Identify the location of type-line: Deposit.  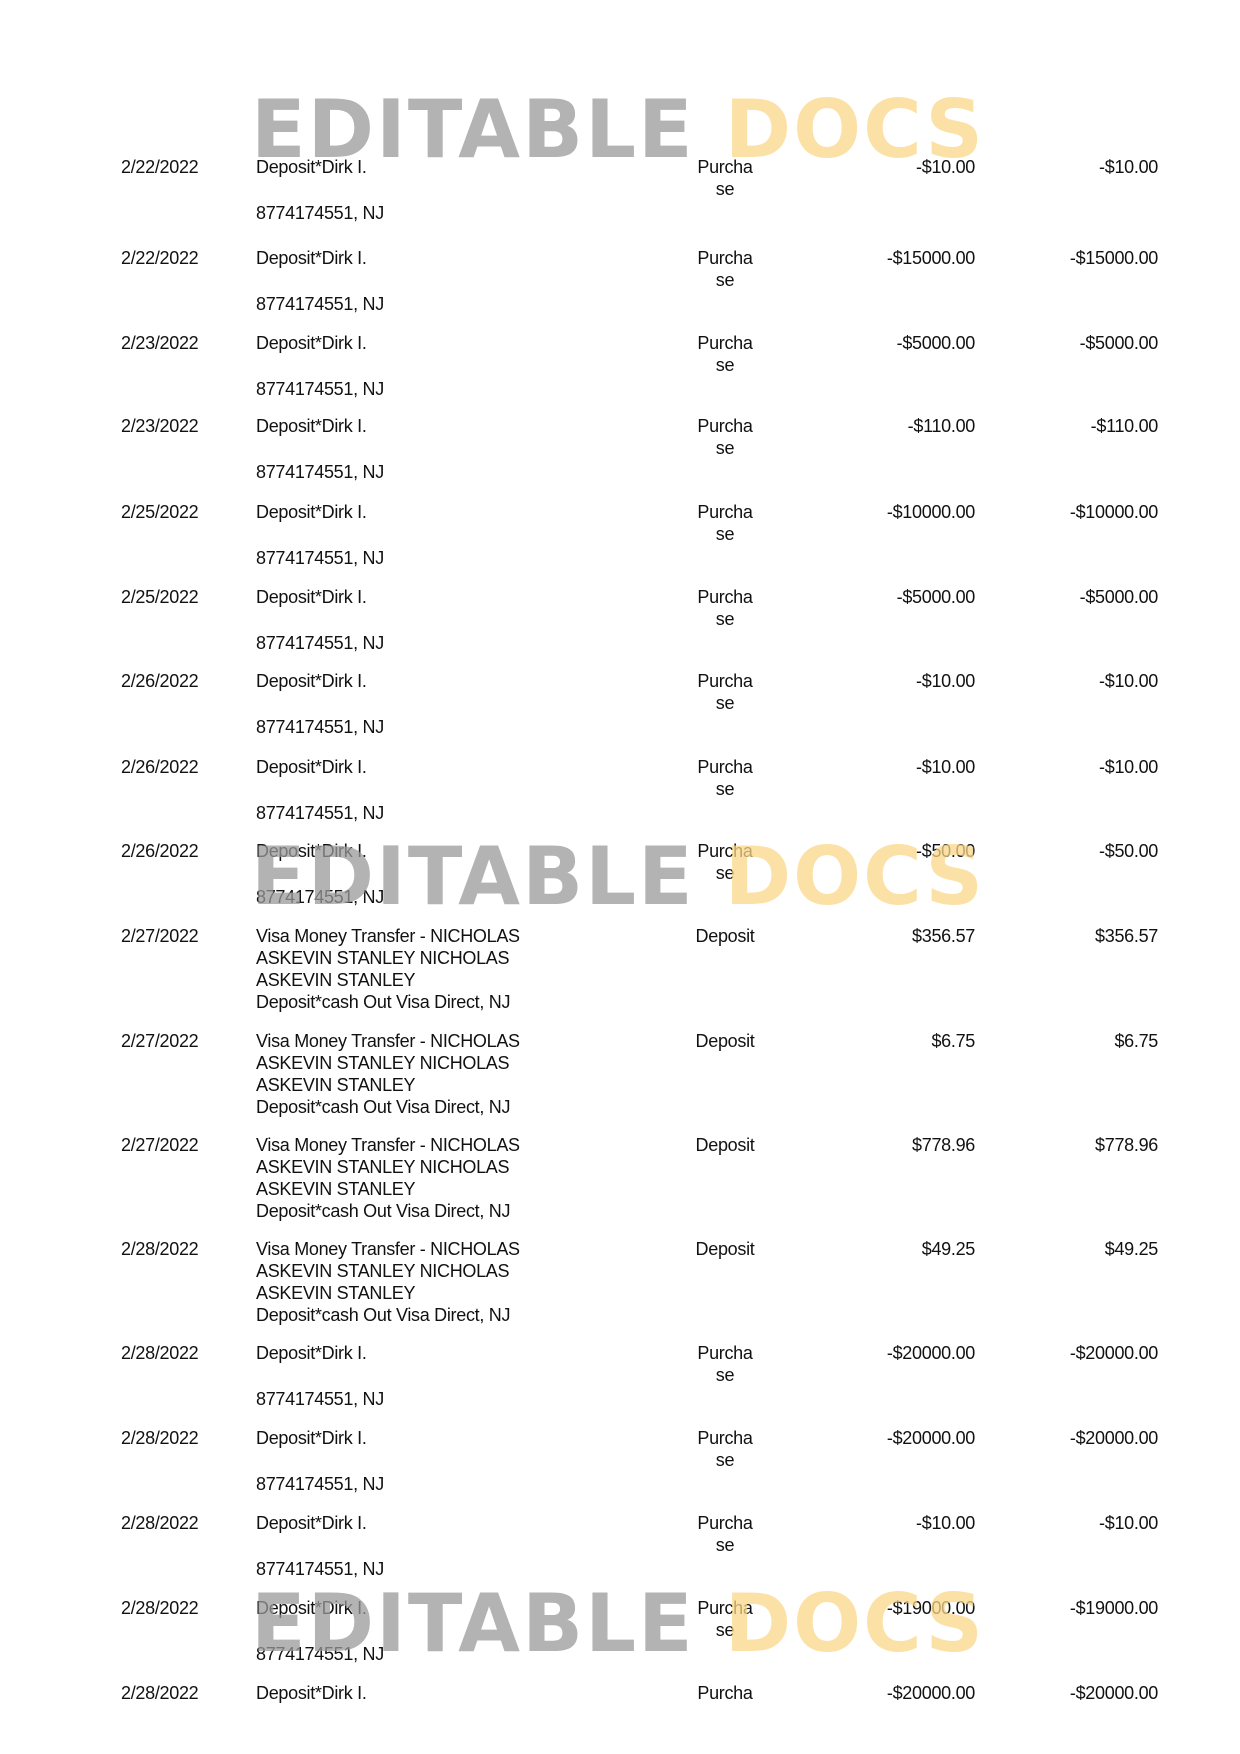
(725, 1041).